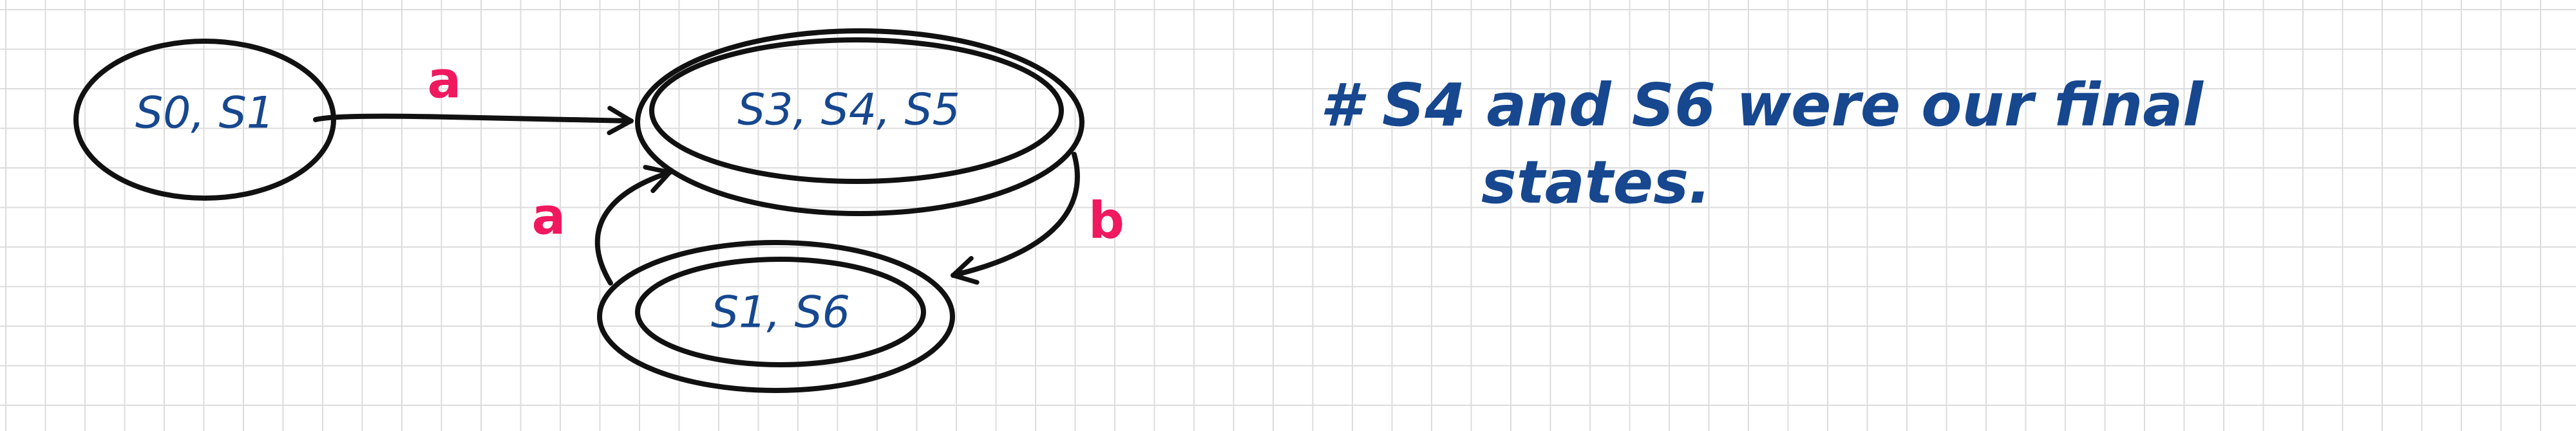  What do you see at coordinates (474, 120) in the screenshot?
I see `edge-s0-s1-to-s3-s4-s5-arrow` at bounding box center [474, 120].